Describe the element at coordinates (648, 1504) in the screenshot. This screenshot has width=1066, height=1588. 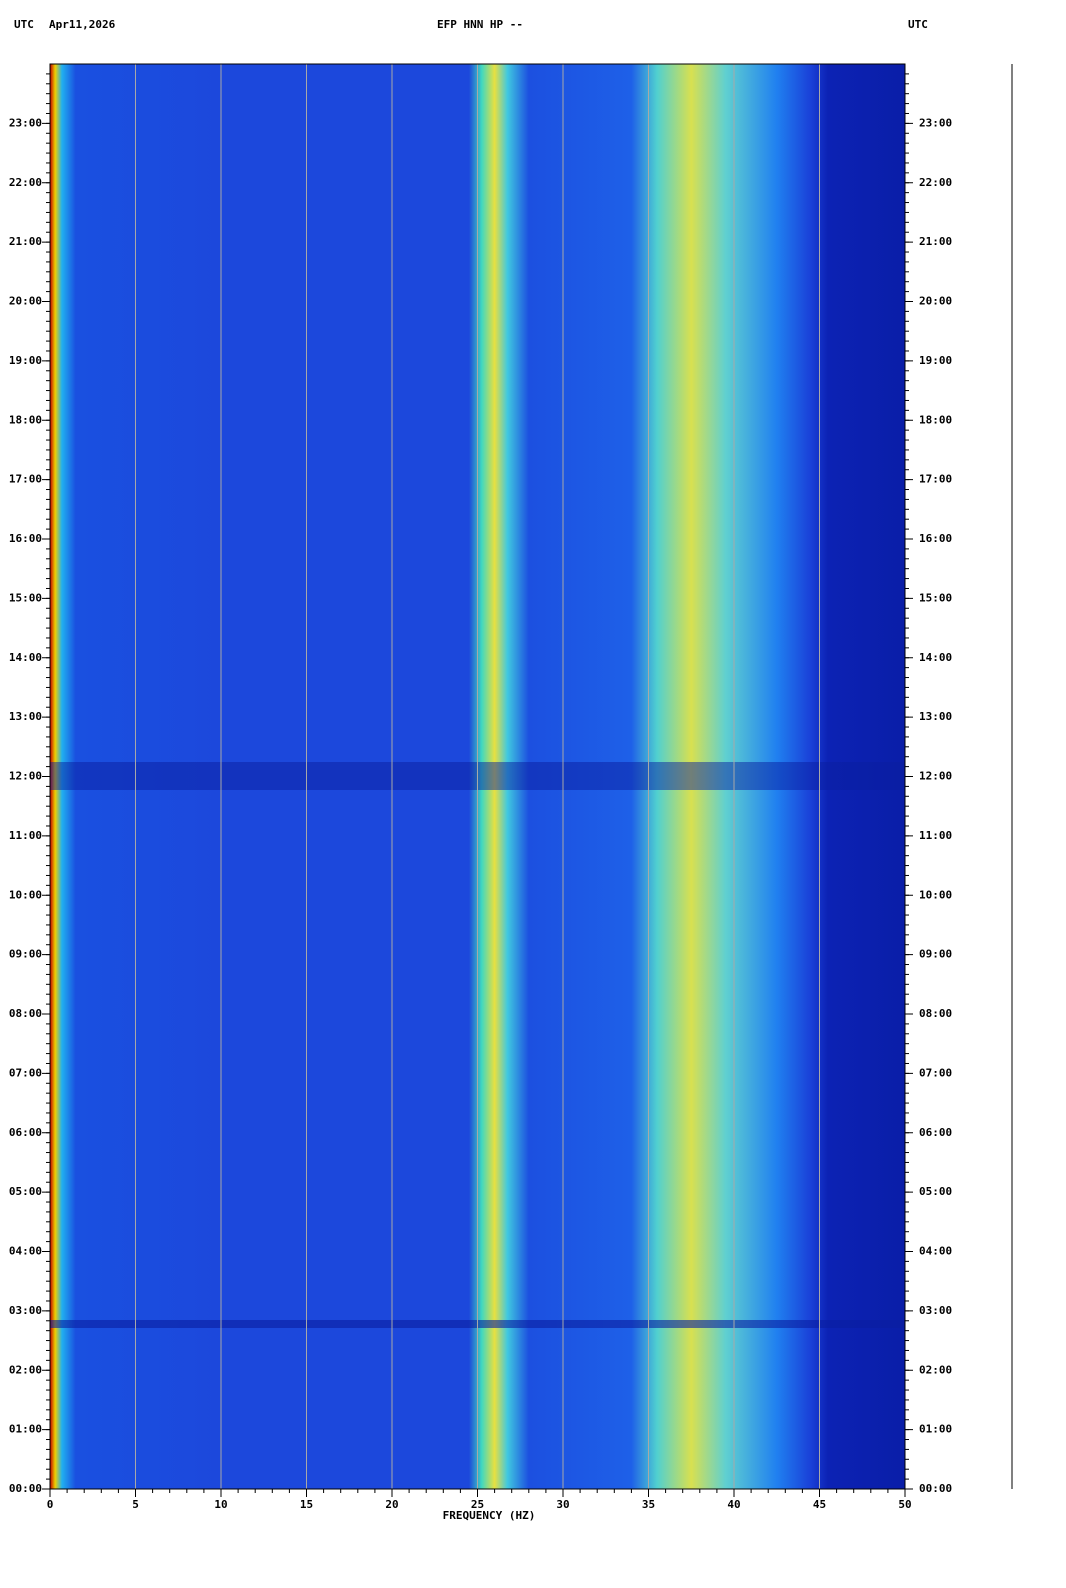
I see `x-tick-label: 35` at that location.